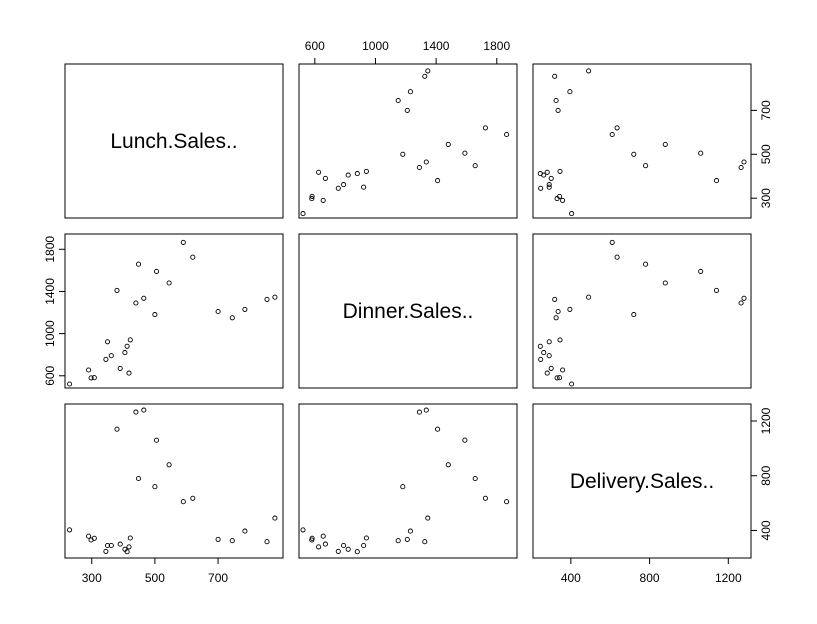 This screenshot has height=624, width=817. I want to click on x-tick-label-delivery-1200: 1200, so click(728, 578).